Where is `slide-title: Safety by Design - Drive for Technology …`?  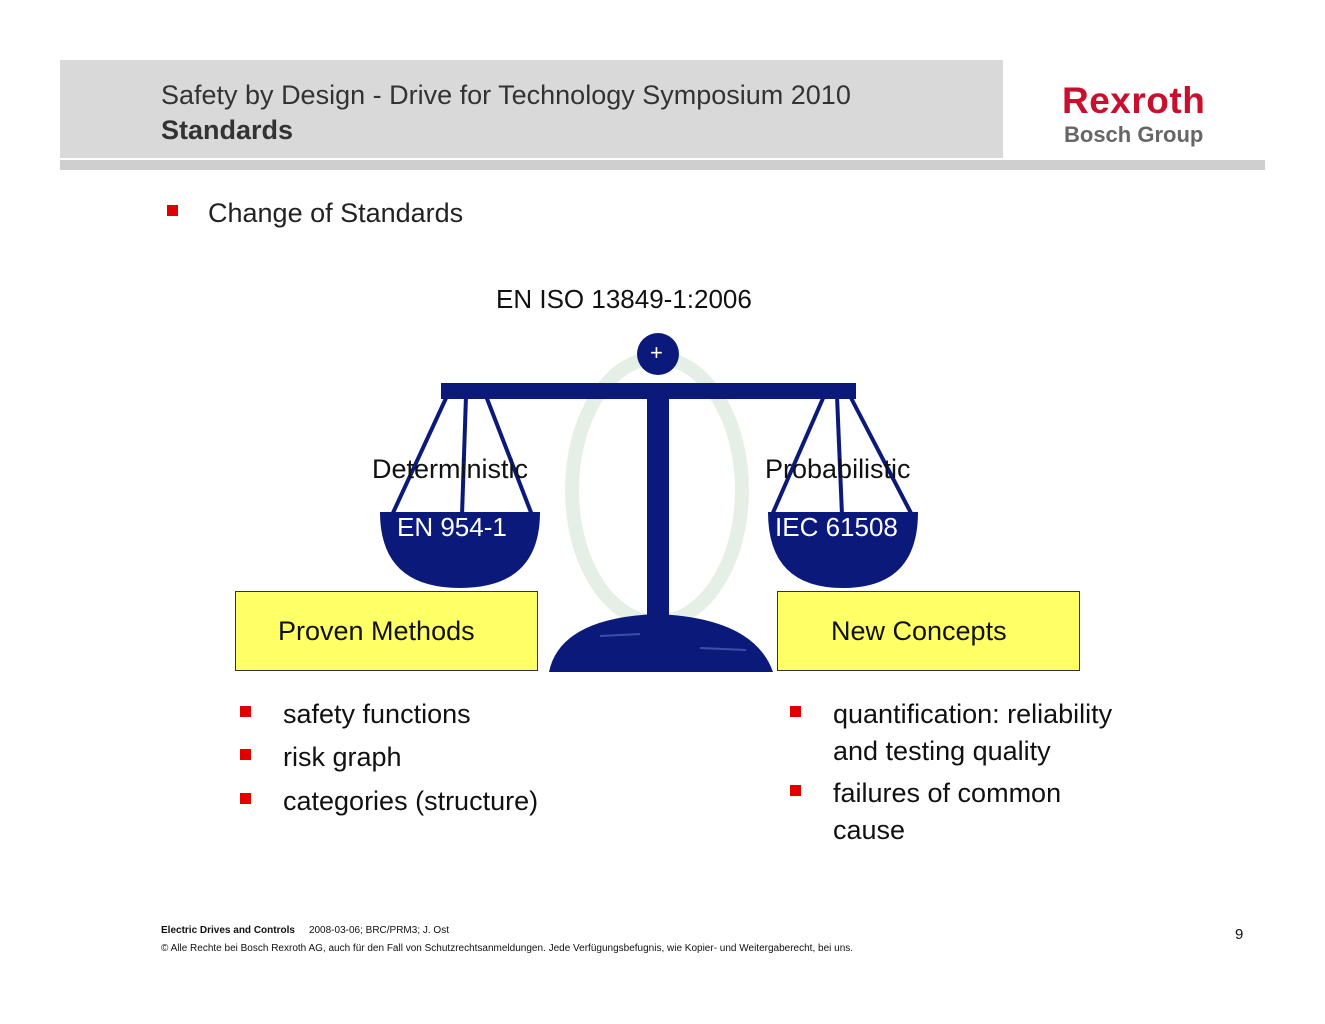 slide-title: Safety by Design - Drive for Technology … is located at coordinates (506, 95).